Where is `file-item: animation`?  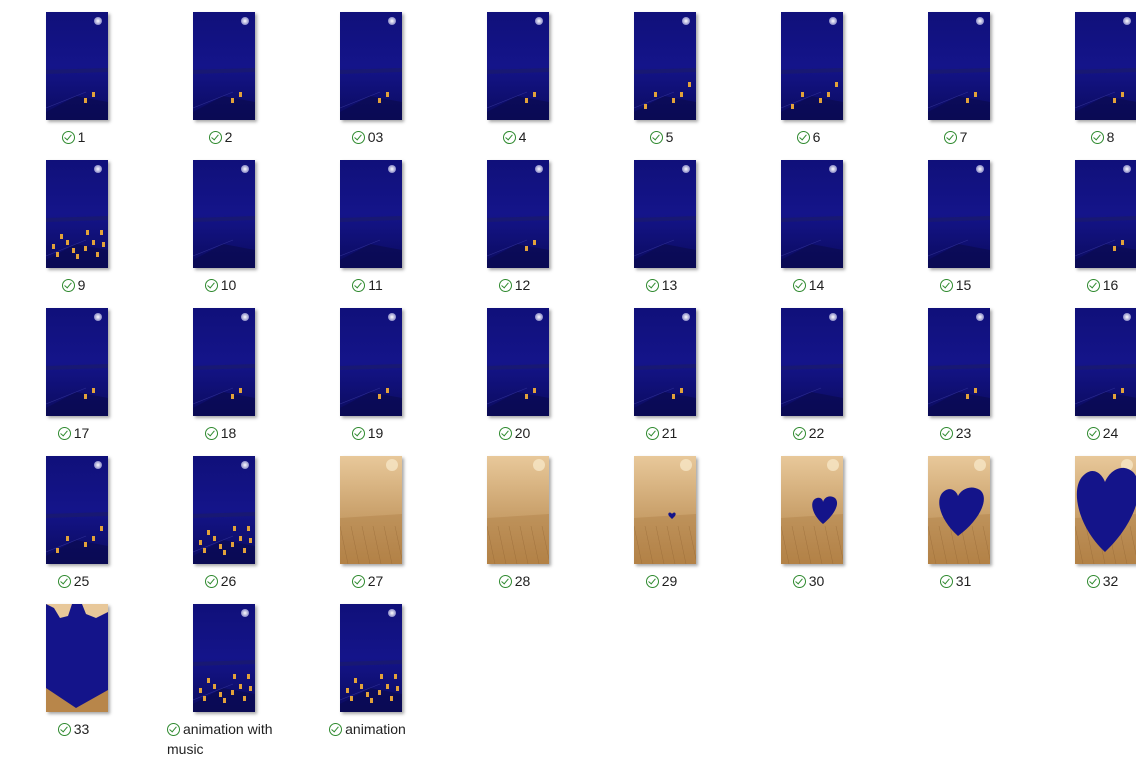
file-item: animation is located at coordinates (367, 666).